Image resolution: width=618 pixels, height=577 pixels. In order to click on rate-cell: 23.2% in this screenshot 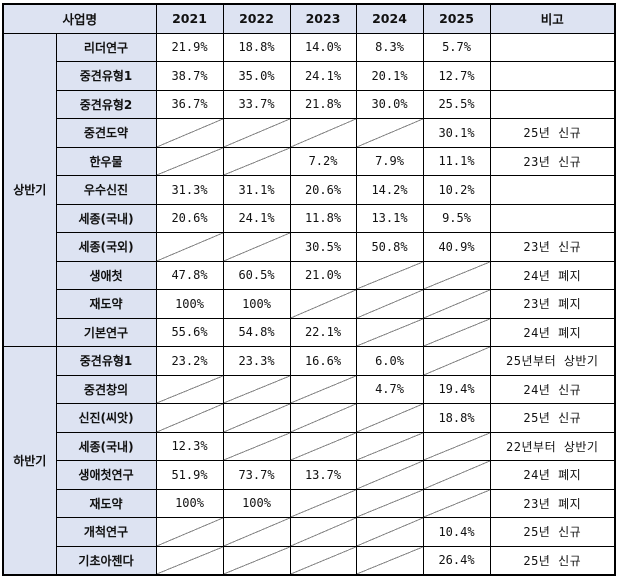, I will do `click(189, 361)`.